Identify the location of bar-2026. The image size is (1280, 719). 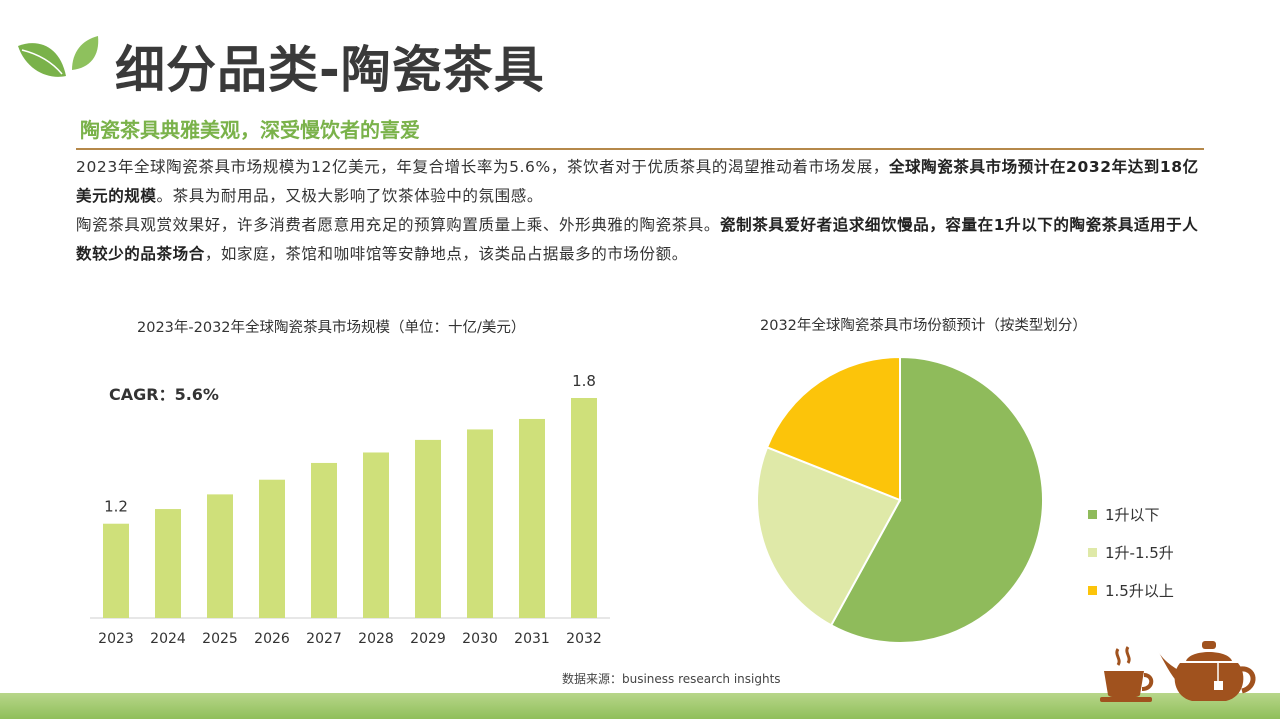
(272, 548).